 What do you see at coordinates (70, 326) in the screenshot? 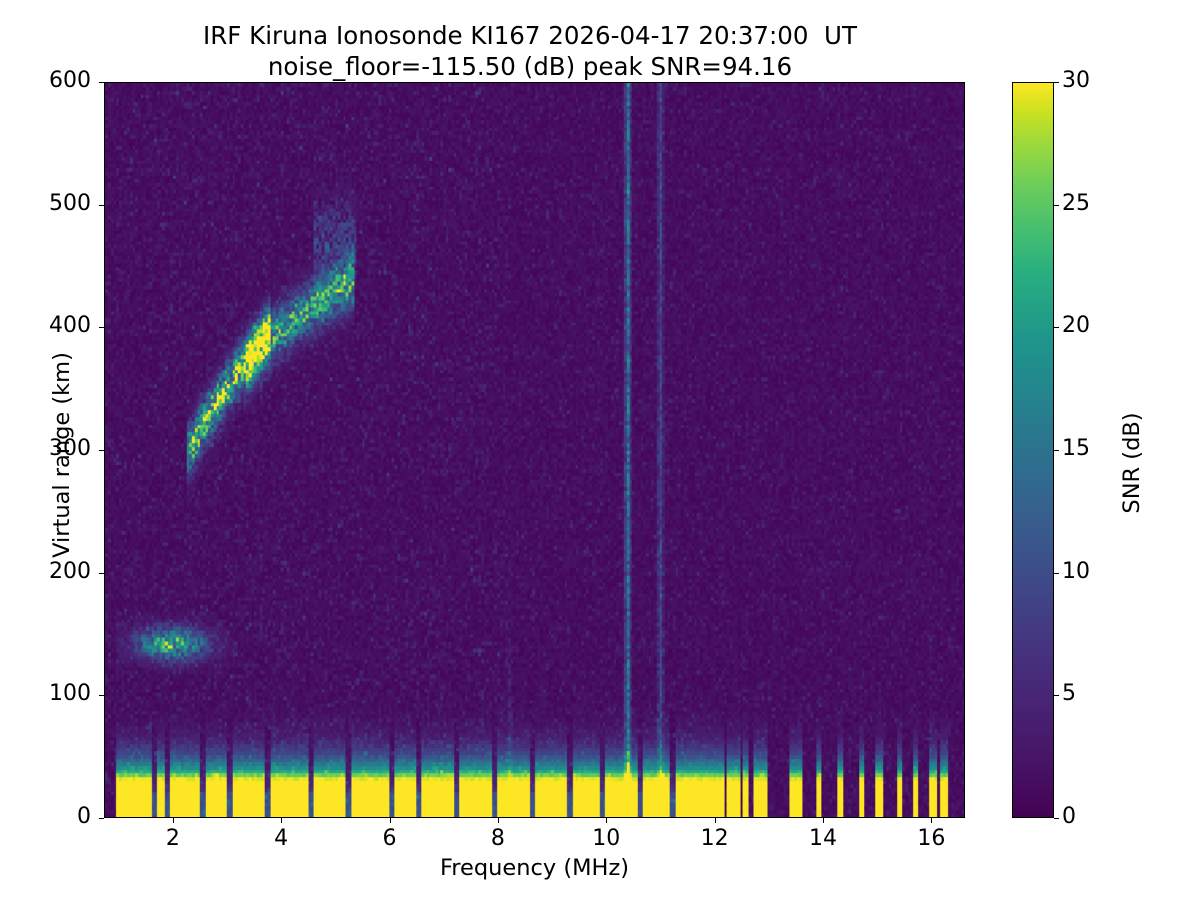
I see `y-tick-label: 400` at bounding box center [70, 326].